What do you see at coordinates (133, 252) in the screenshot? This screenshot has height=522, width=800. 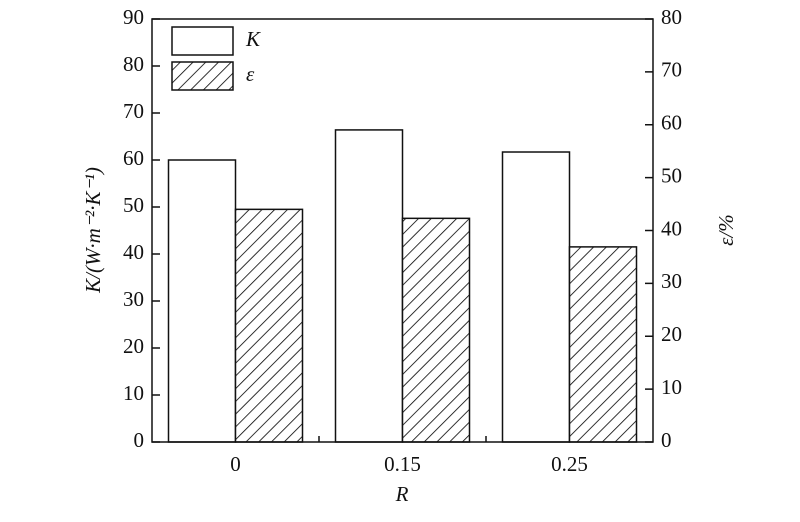 I see `y-tick-label: 40` at bounding box center [133, 252].